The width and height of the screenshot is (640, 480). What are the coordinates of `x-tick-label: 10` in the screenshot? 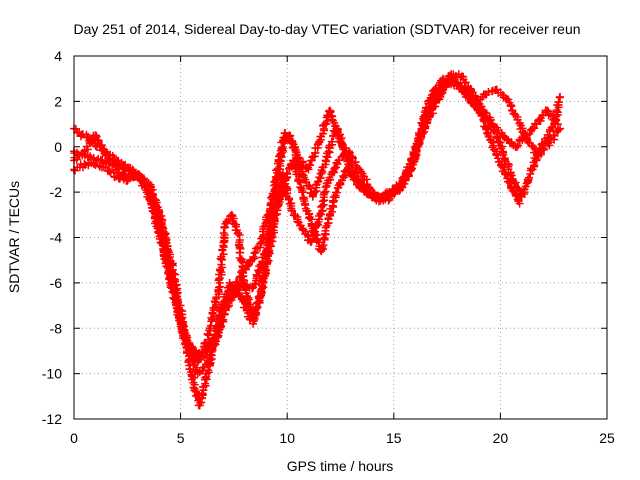 It's located at (287, 438).